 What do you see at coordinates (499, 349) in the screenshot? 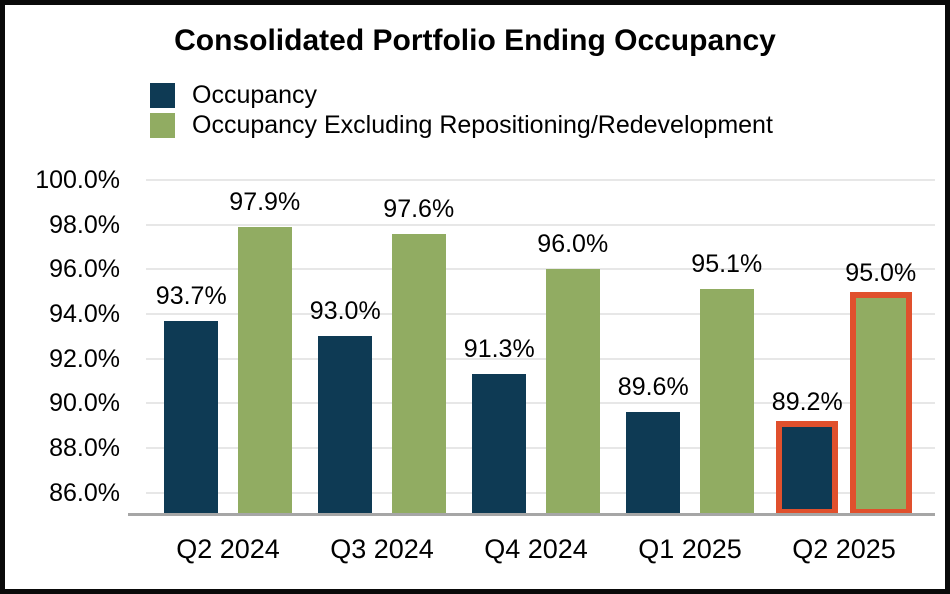
I see `data-label-occupancy-q4-2024: 91.3%` at bounding box center [499, 349].